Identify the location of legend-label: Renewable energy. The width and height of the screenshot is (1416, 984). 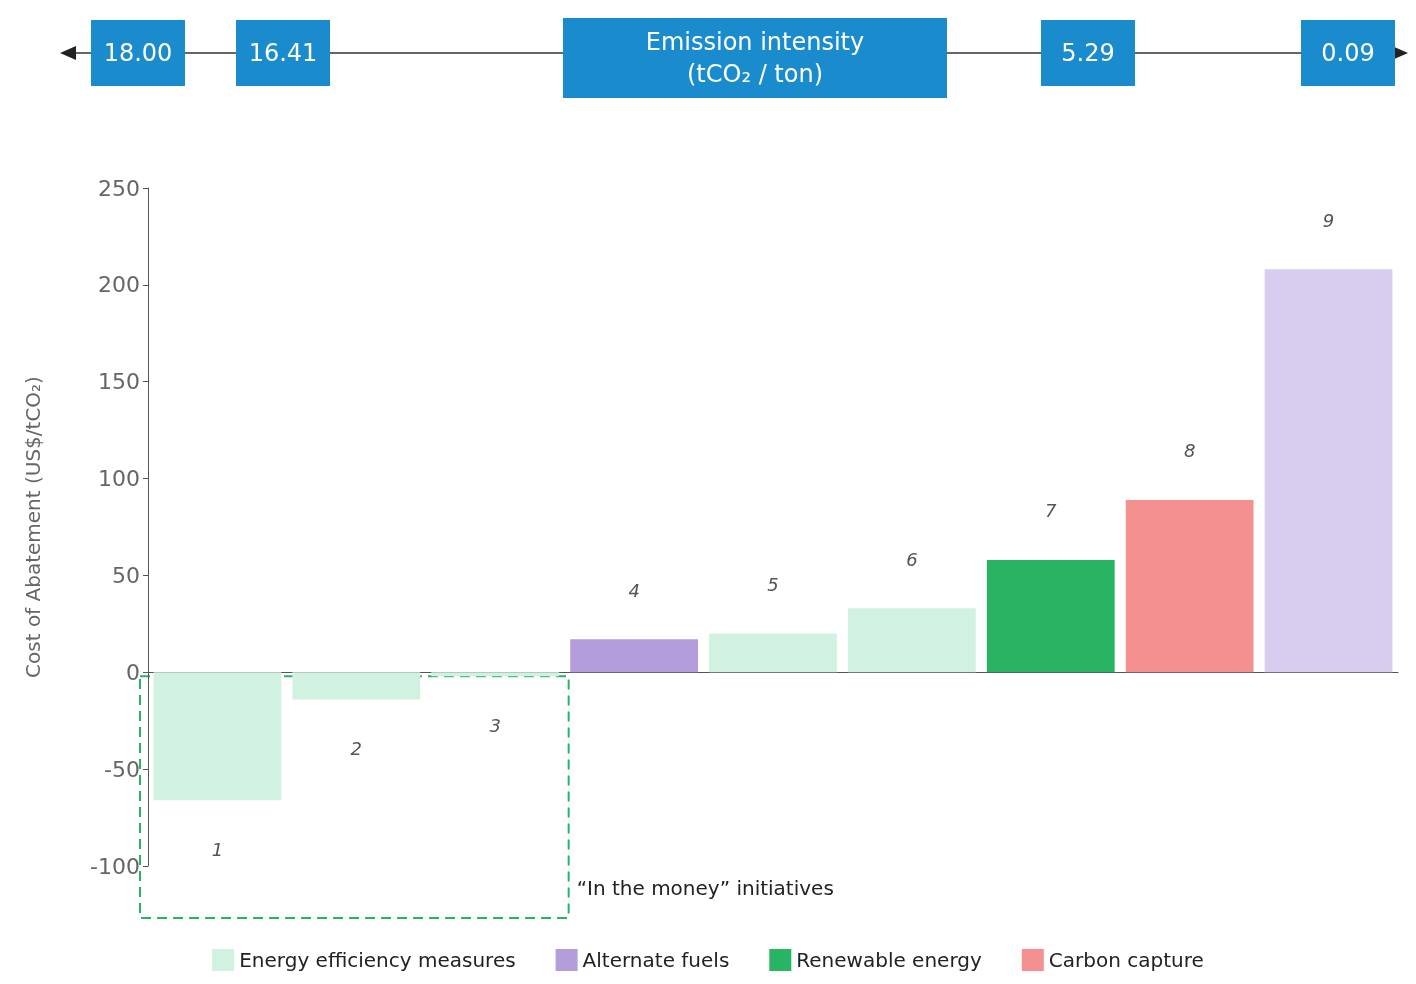
(889, 960).